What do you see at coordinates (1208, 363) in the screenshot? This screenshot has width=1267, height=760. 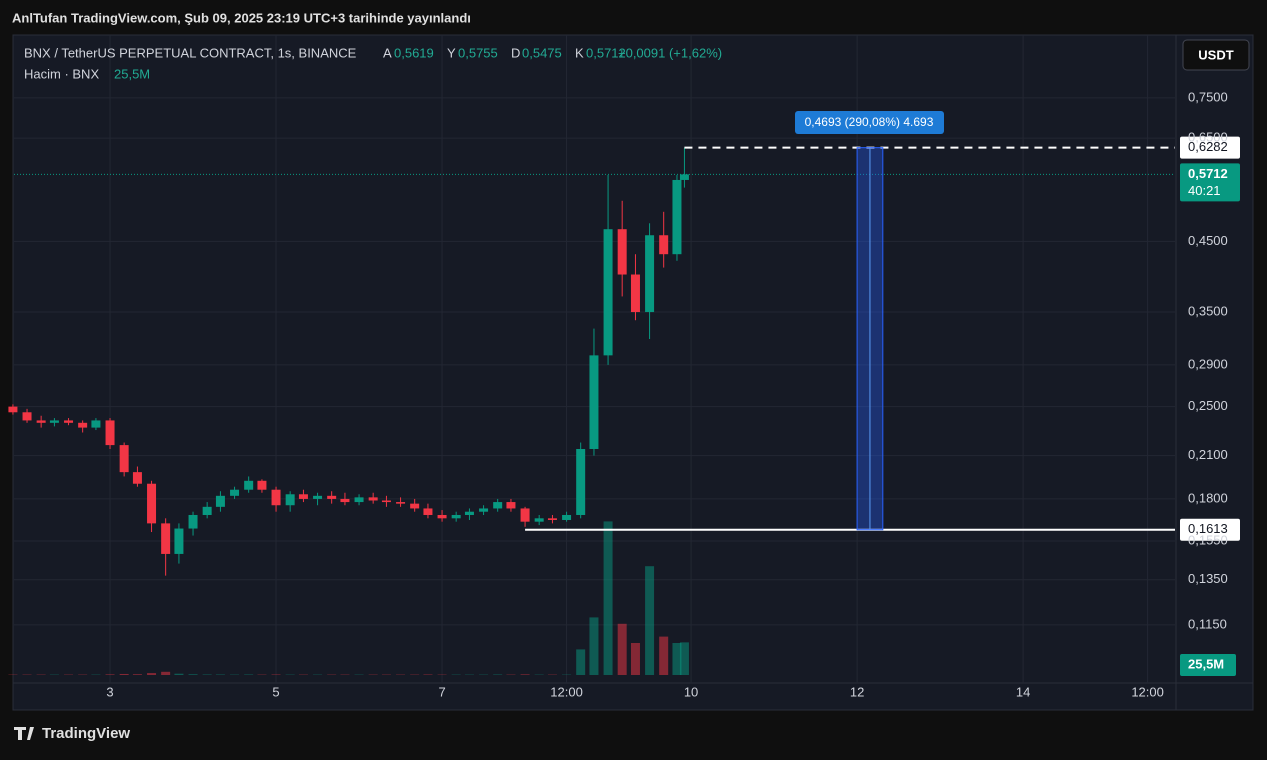 I see `y-tick-label: 0,2900` at bounding box center [1208, 363].